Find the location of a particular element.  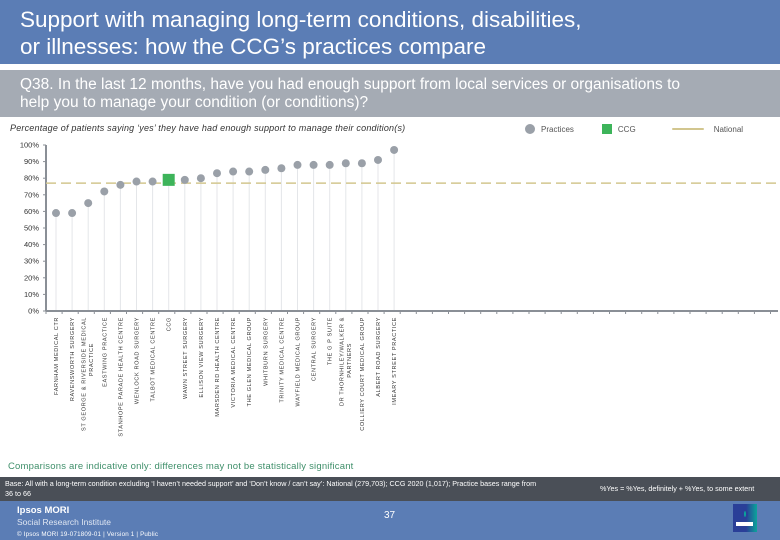

ccg-legend-marker-icon is located at coordinates (606, 129).